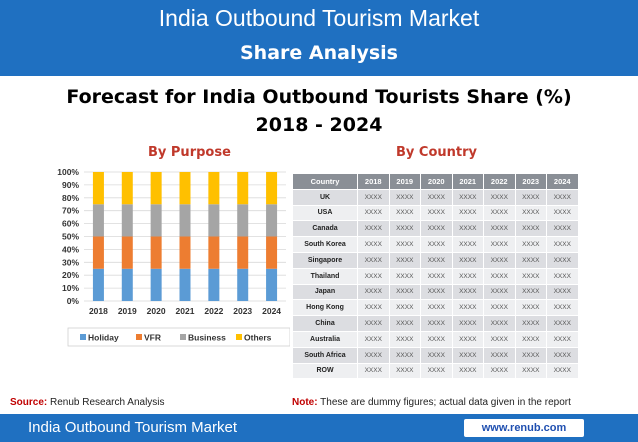 This screenshot has height=442, width=638. I want to click on footer-url-link: www.renub.com, so click(524, 428).